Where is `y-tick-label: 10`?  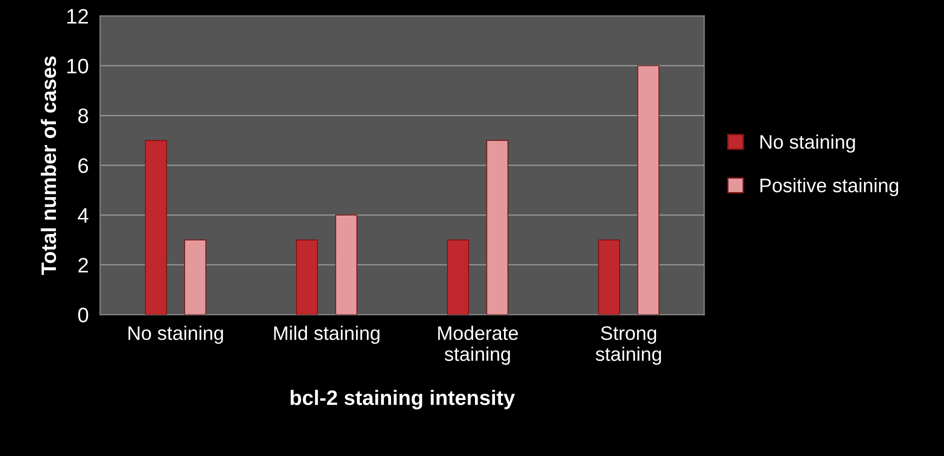
y-tick-label: 10 is located at coordinates (77, 66).